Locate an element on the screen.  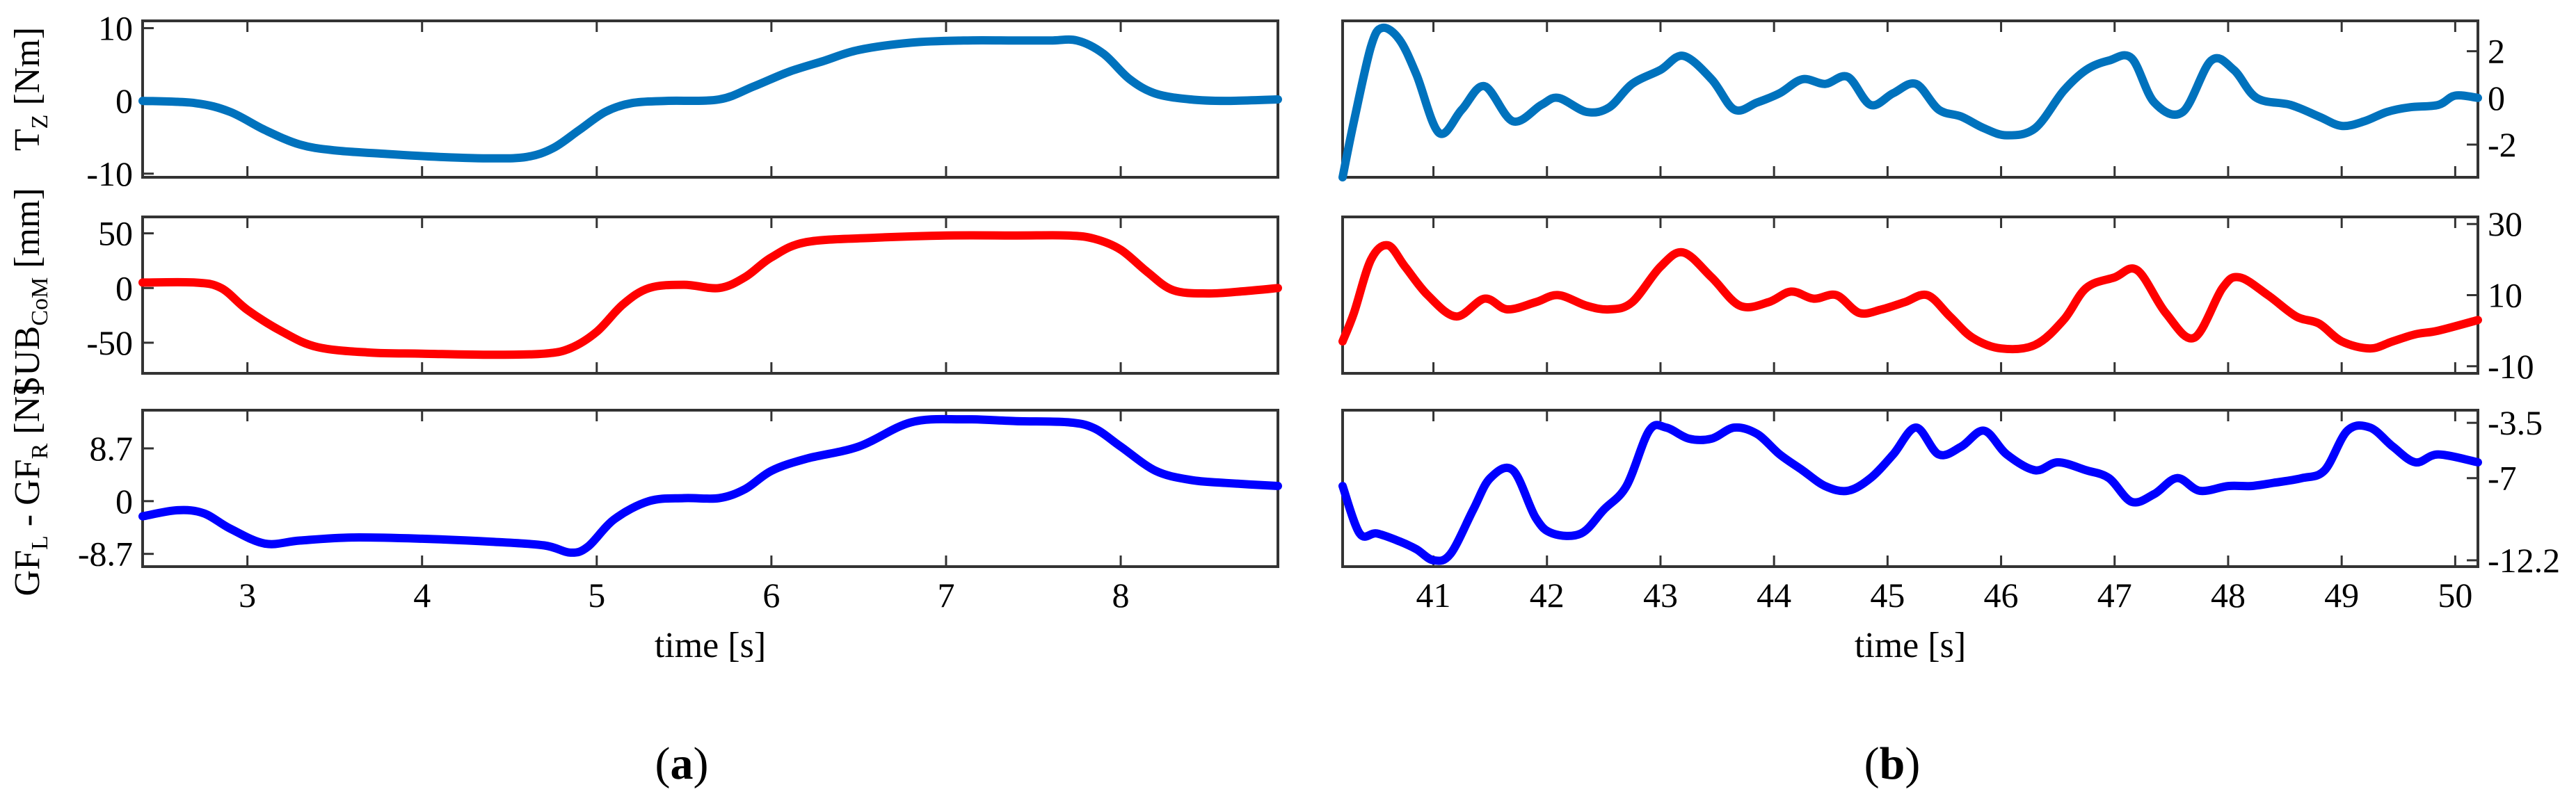
subplot-a-tz: -10 0 10 is located at coordinates (684, 100).